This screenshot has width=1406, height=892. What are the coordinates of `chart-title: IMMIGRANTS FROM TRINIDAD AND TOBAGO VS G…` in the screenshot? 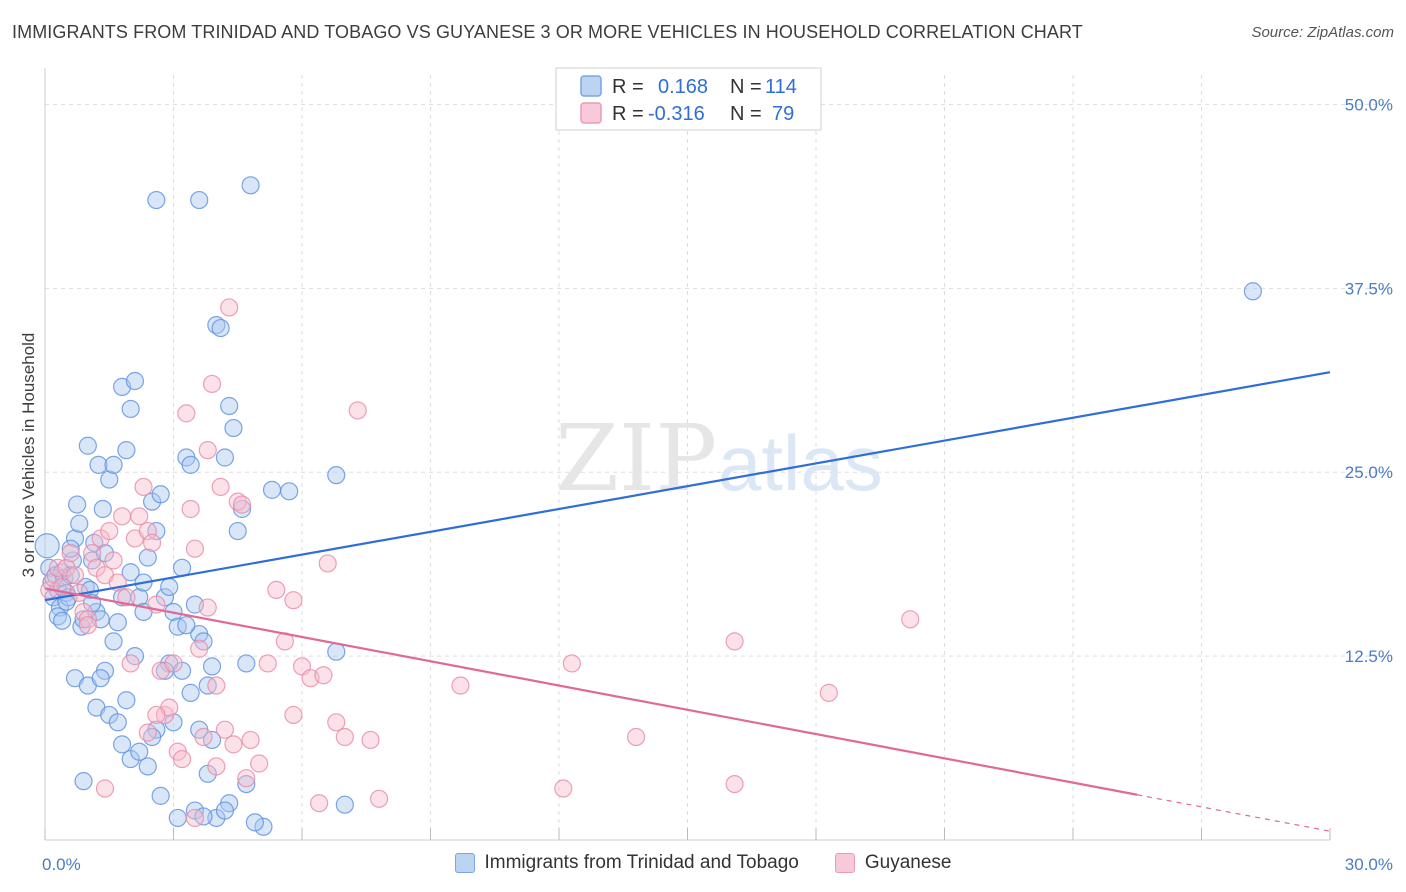 It's located at (547, 32).